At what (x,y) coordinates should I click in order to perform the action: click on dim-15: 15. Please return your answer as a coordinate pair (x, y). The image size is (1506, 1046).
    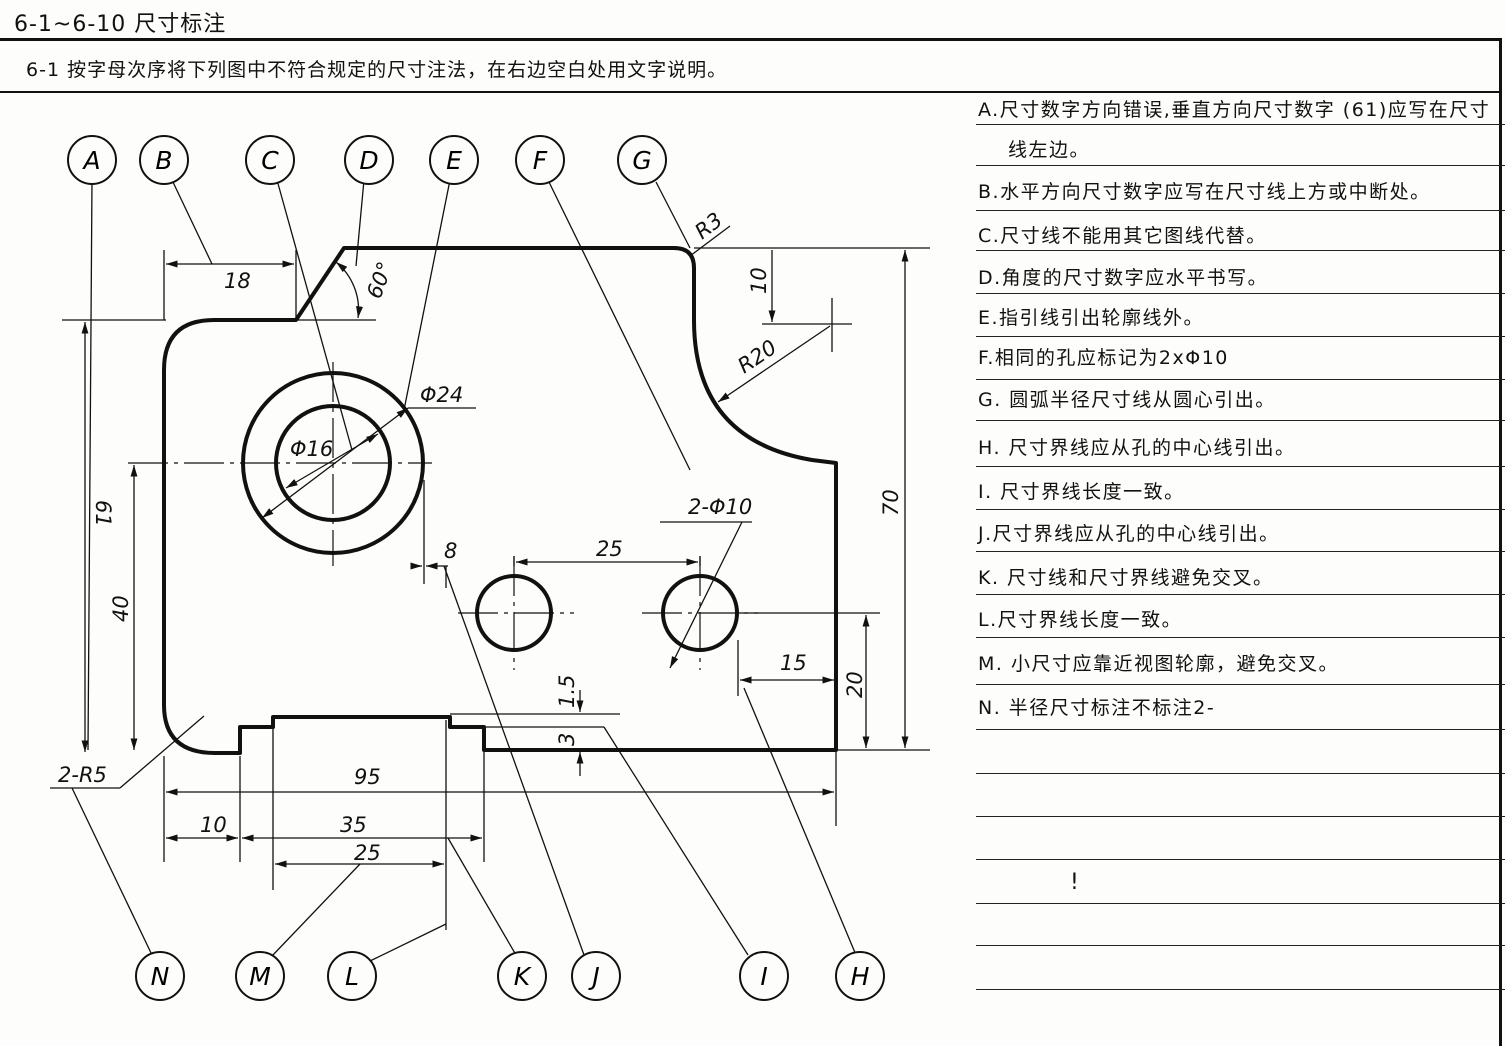
    Looking at the image, I should click on (793, 663).